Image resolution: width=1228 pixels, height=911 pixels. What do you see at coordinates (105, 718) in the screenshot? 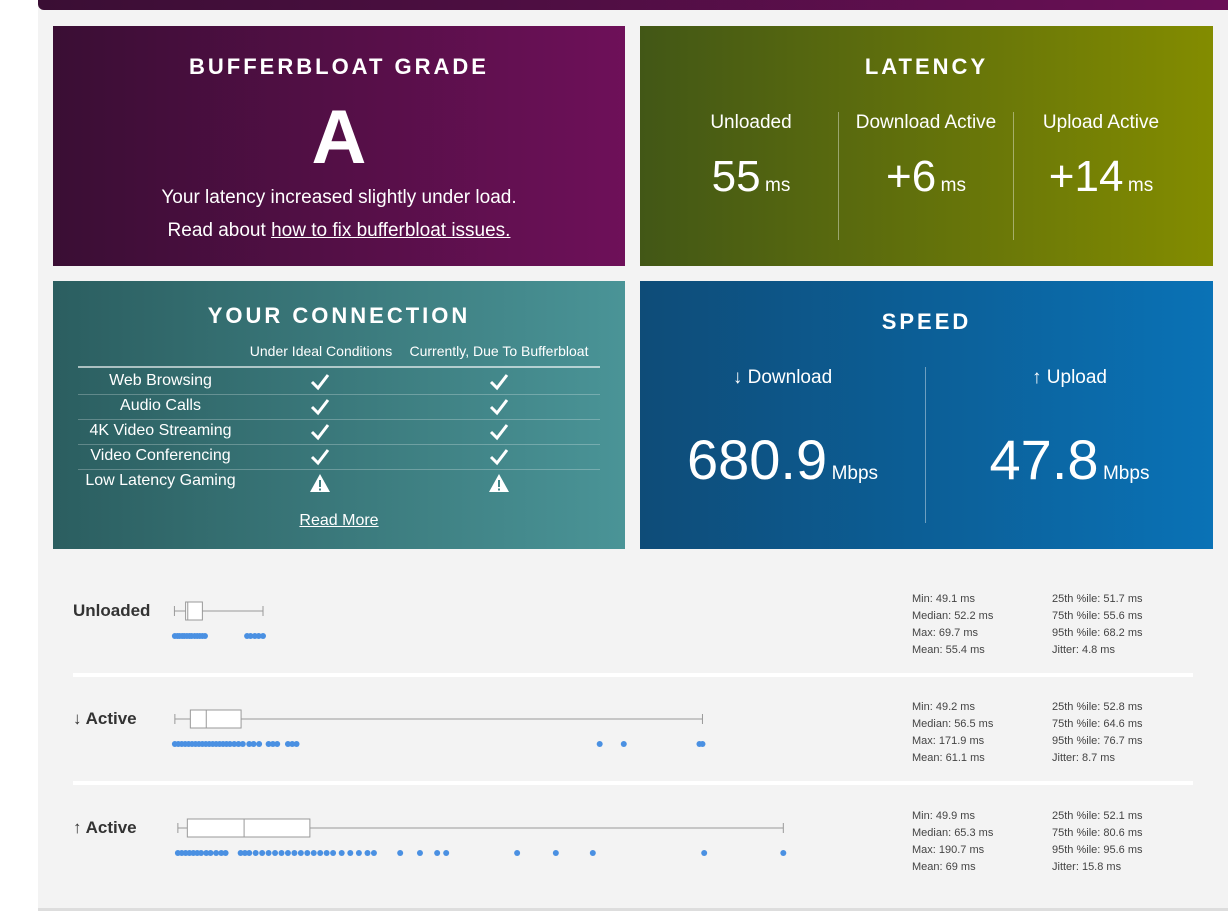
I see `row-label: ↓ Active` at bounding box center [105, 718].